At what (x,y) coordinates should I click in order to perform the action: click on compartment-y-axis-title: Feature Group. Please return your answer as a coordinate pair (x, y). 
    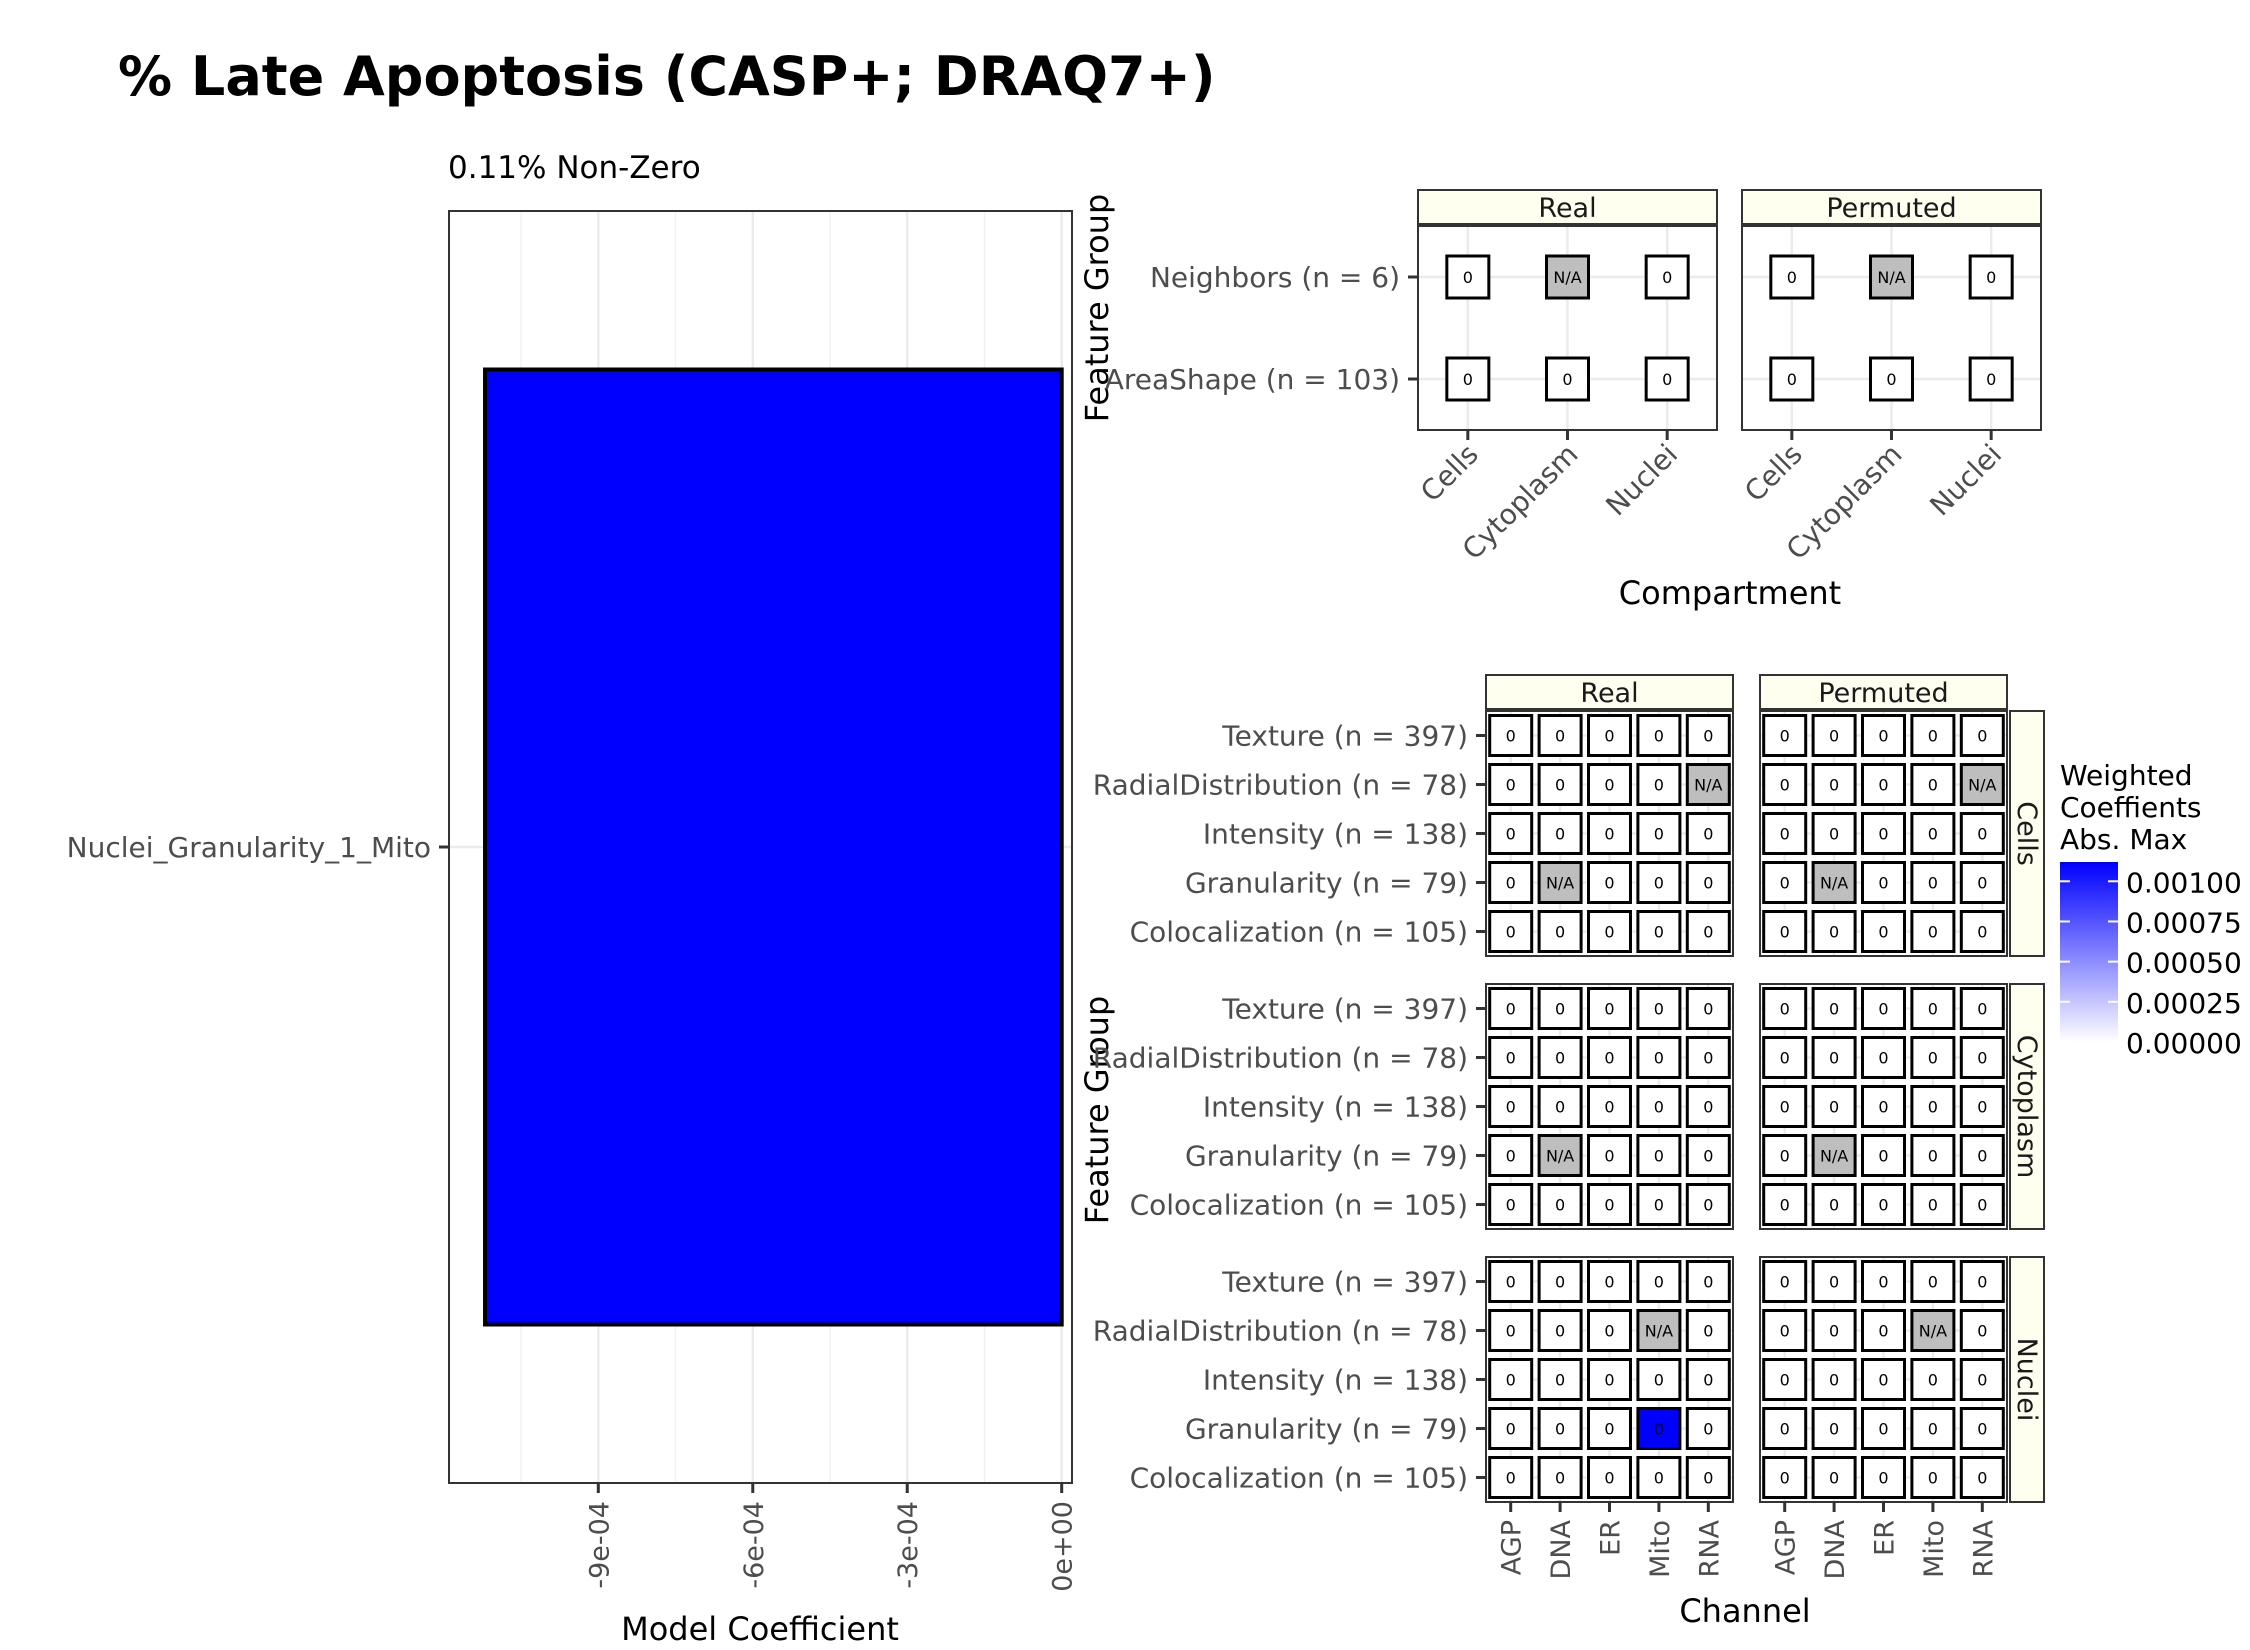
    Looking at the image, I should click on (1097, 308).